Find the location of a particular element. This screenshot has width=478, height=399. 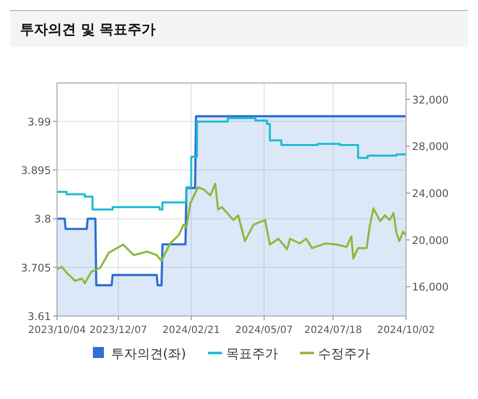

y-tick-label: 3.895 is located at coordinates (35, 171).